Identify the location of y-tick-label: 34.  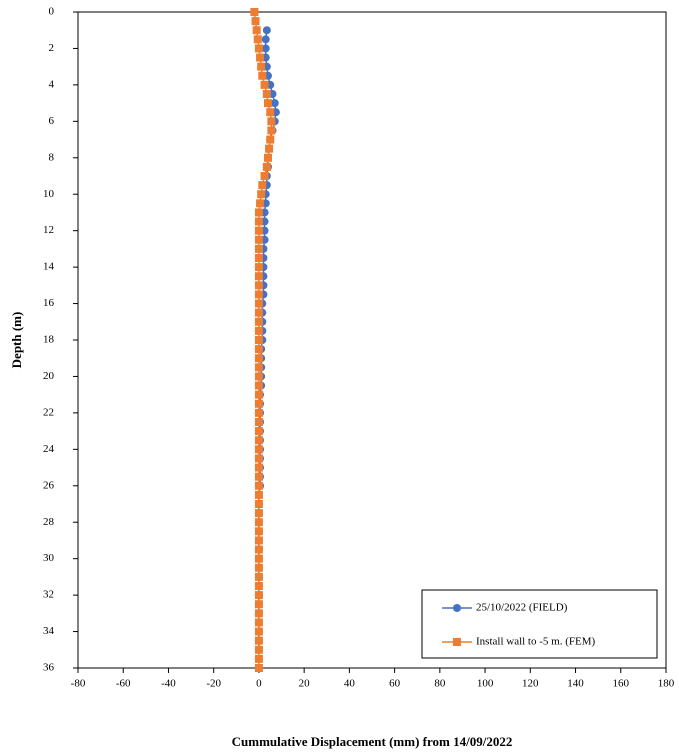
(49, 631).